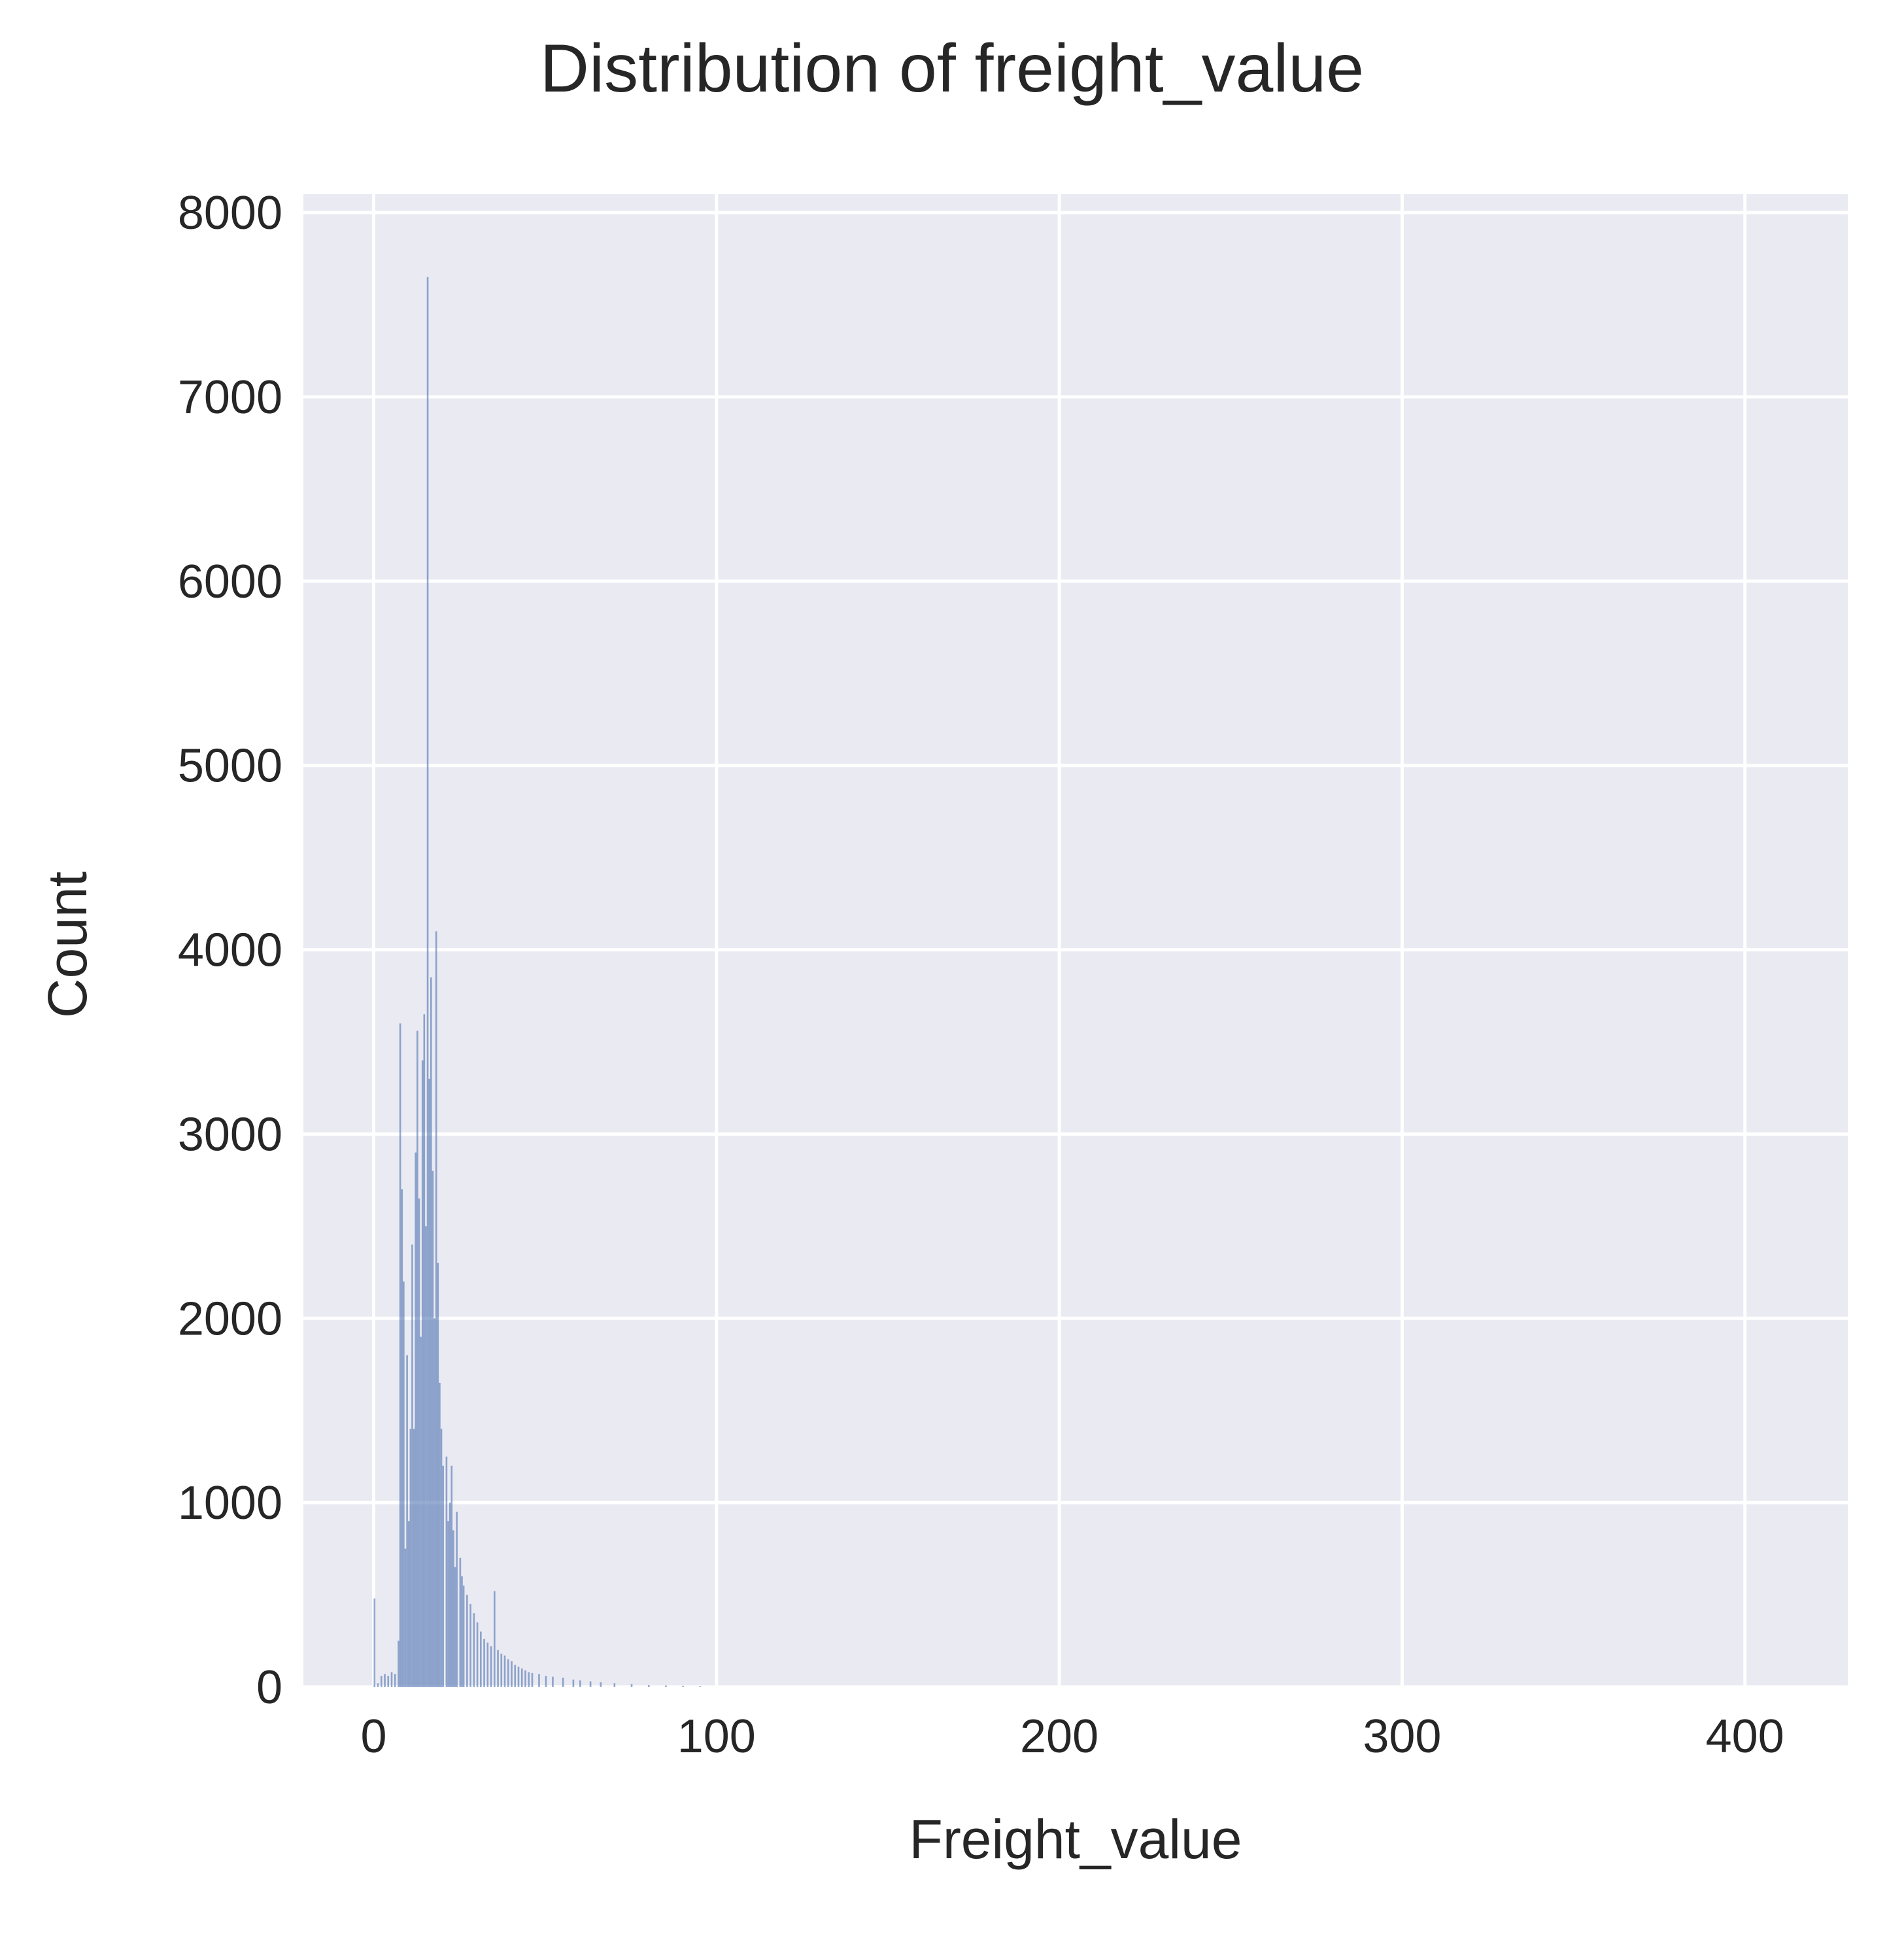 The height and width of the screenshot is (1936, 1904). I want to click on x-tick-label: 0, so click(373, 1736).